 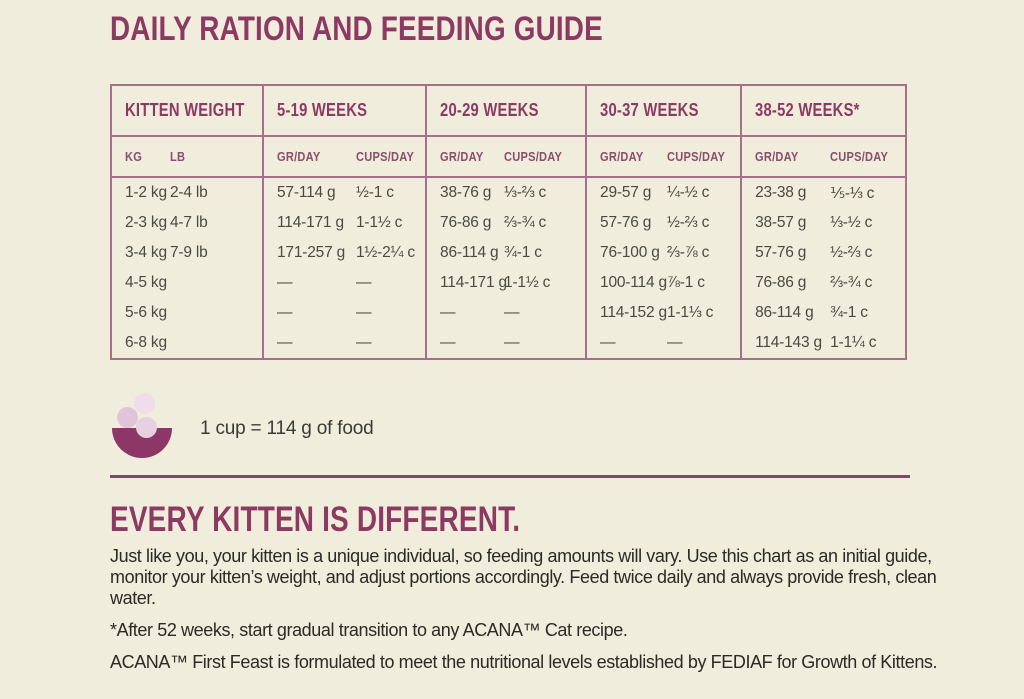 I want to click on section-heading: EVERY KITTEN IS DIFFERENT., so click(x=315, y=519).